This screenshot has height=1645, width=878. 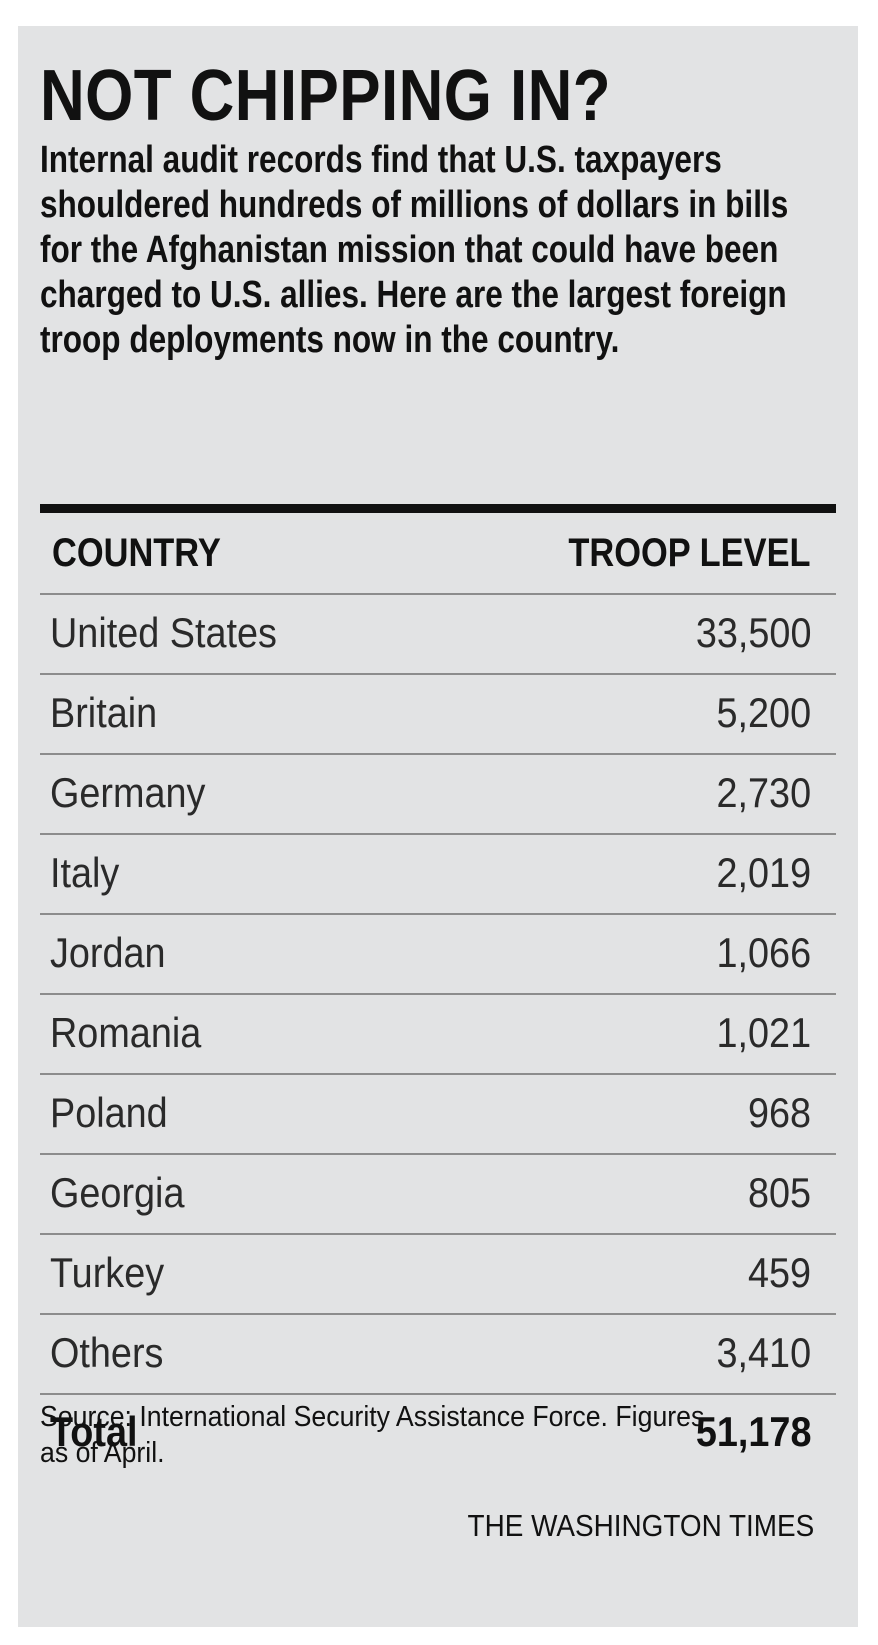 What do you see at coordinates (107, 1272) in the screenshot?
I see `country-cell: Turkey` at bounding box center [107, 1272].